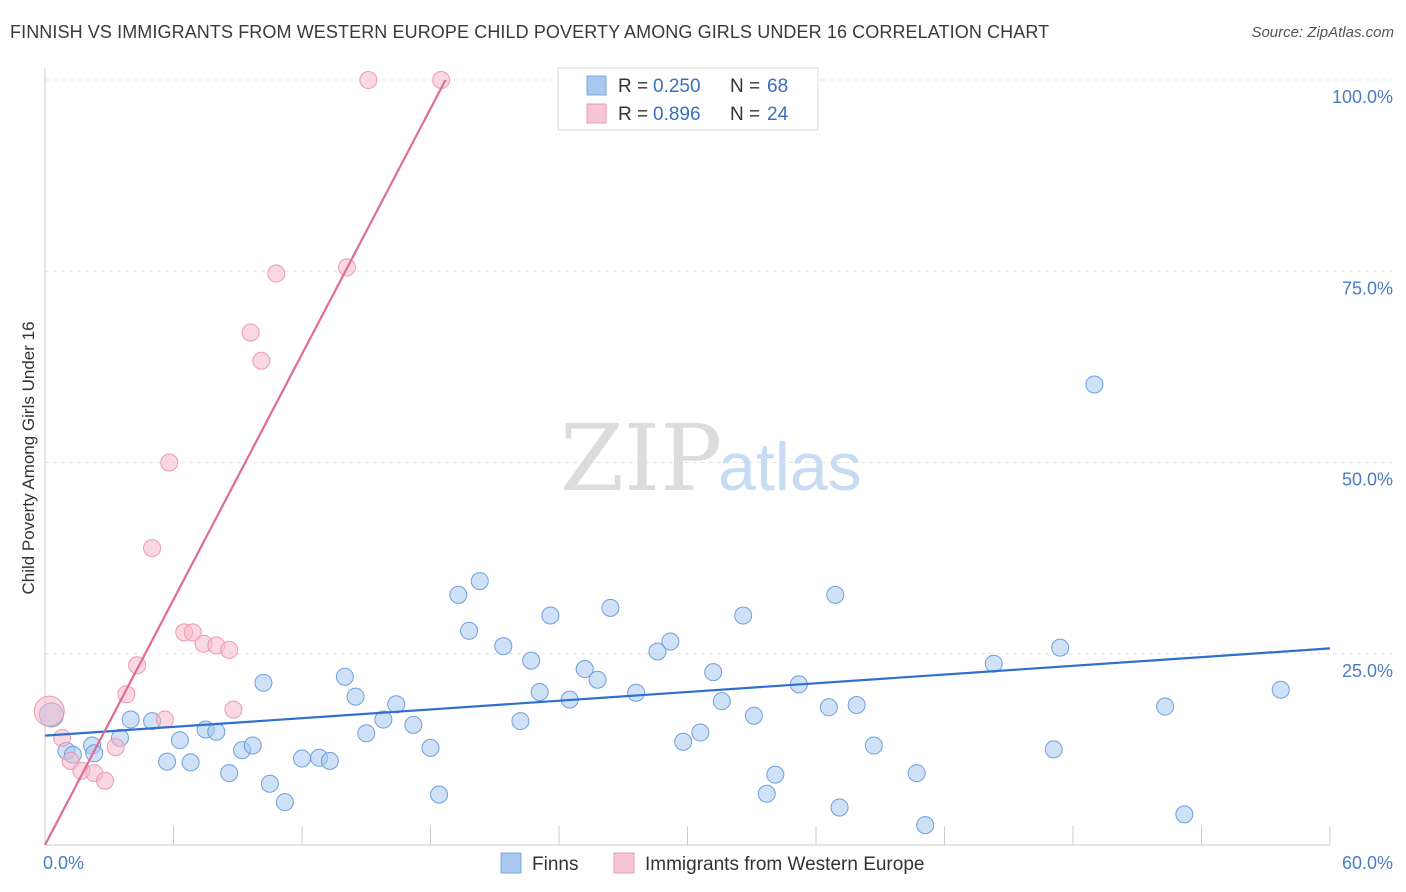 The width and height of the screenshot is (1406, 892). What do you see at coordinates (1367, 288) in the screenshot?
I see `y-tick-label-2: 75.0%` at bounding box center [1367, 288].